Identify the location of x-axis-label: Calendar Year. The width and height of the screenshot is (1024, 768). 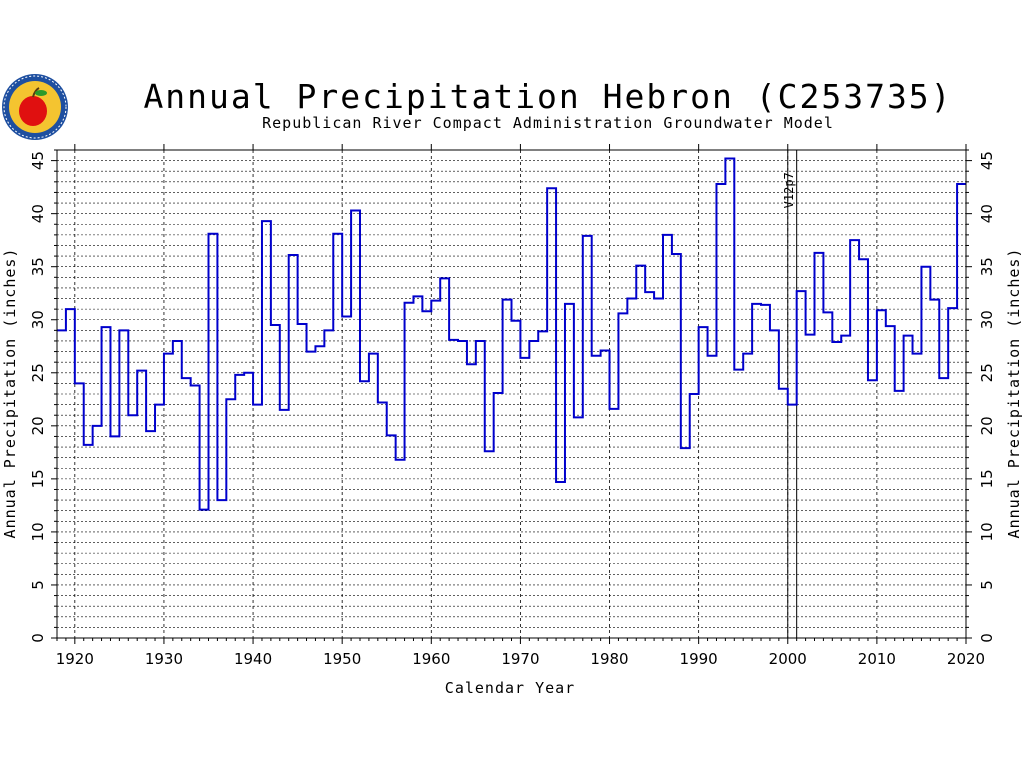
(510, 688).